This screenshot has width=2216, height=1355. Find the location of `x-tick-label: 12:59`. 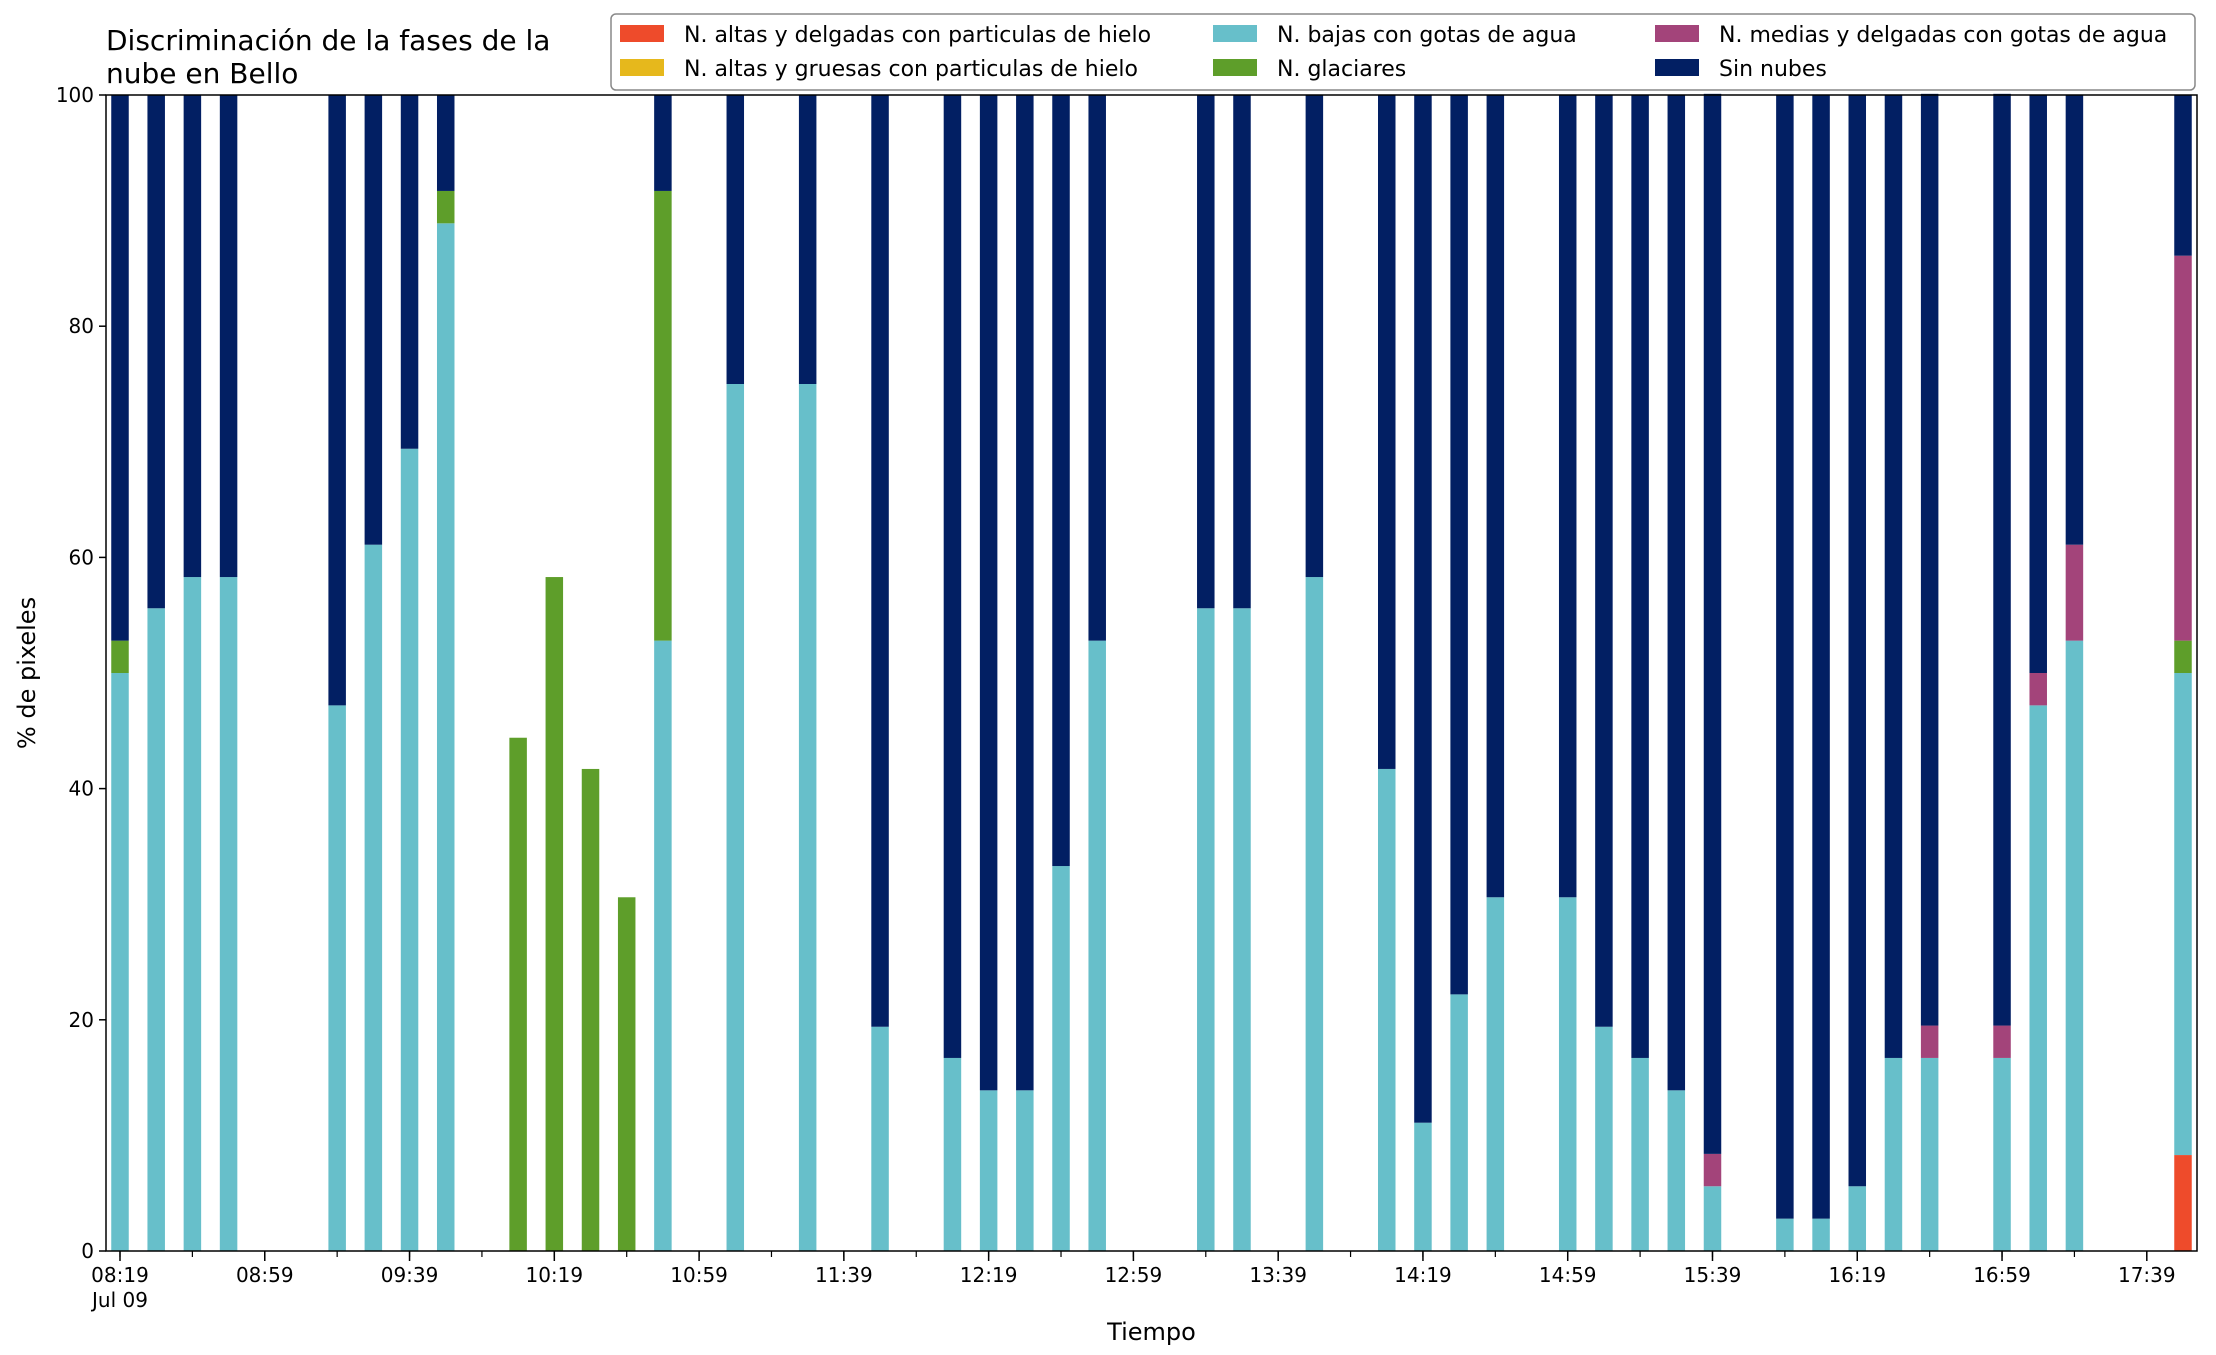

x-tick-label: 12:59 is located at coordinates (1134, 1275).